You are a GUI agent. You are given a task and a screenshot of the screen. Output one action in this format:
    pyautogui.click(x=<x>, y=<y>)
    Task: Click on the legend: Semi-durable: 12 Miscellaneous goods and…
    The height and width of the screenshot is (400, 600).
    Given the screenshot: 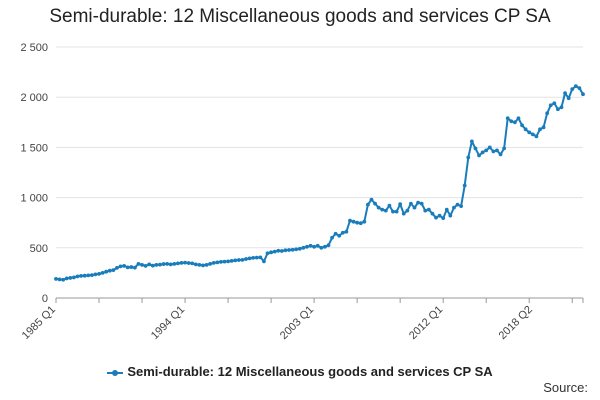 What is the action you would take?
    pyautogui.click(x=300, y=371)
    